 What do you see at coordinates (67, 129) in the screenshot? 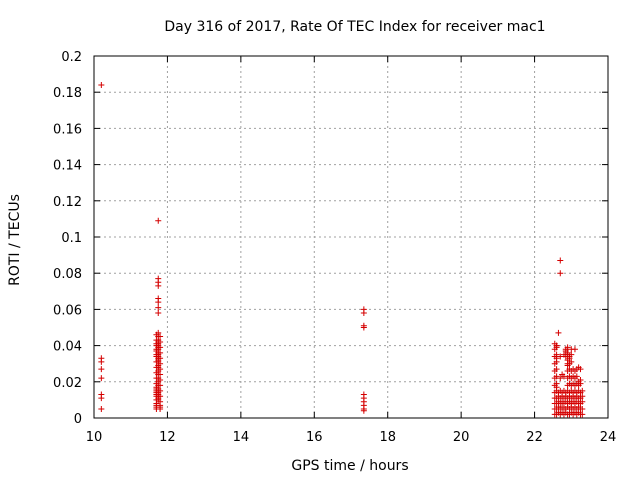
I see `y-tick-label: 0.16` at bounding box center [67, 129].